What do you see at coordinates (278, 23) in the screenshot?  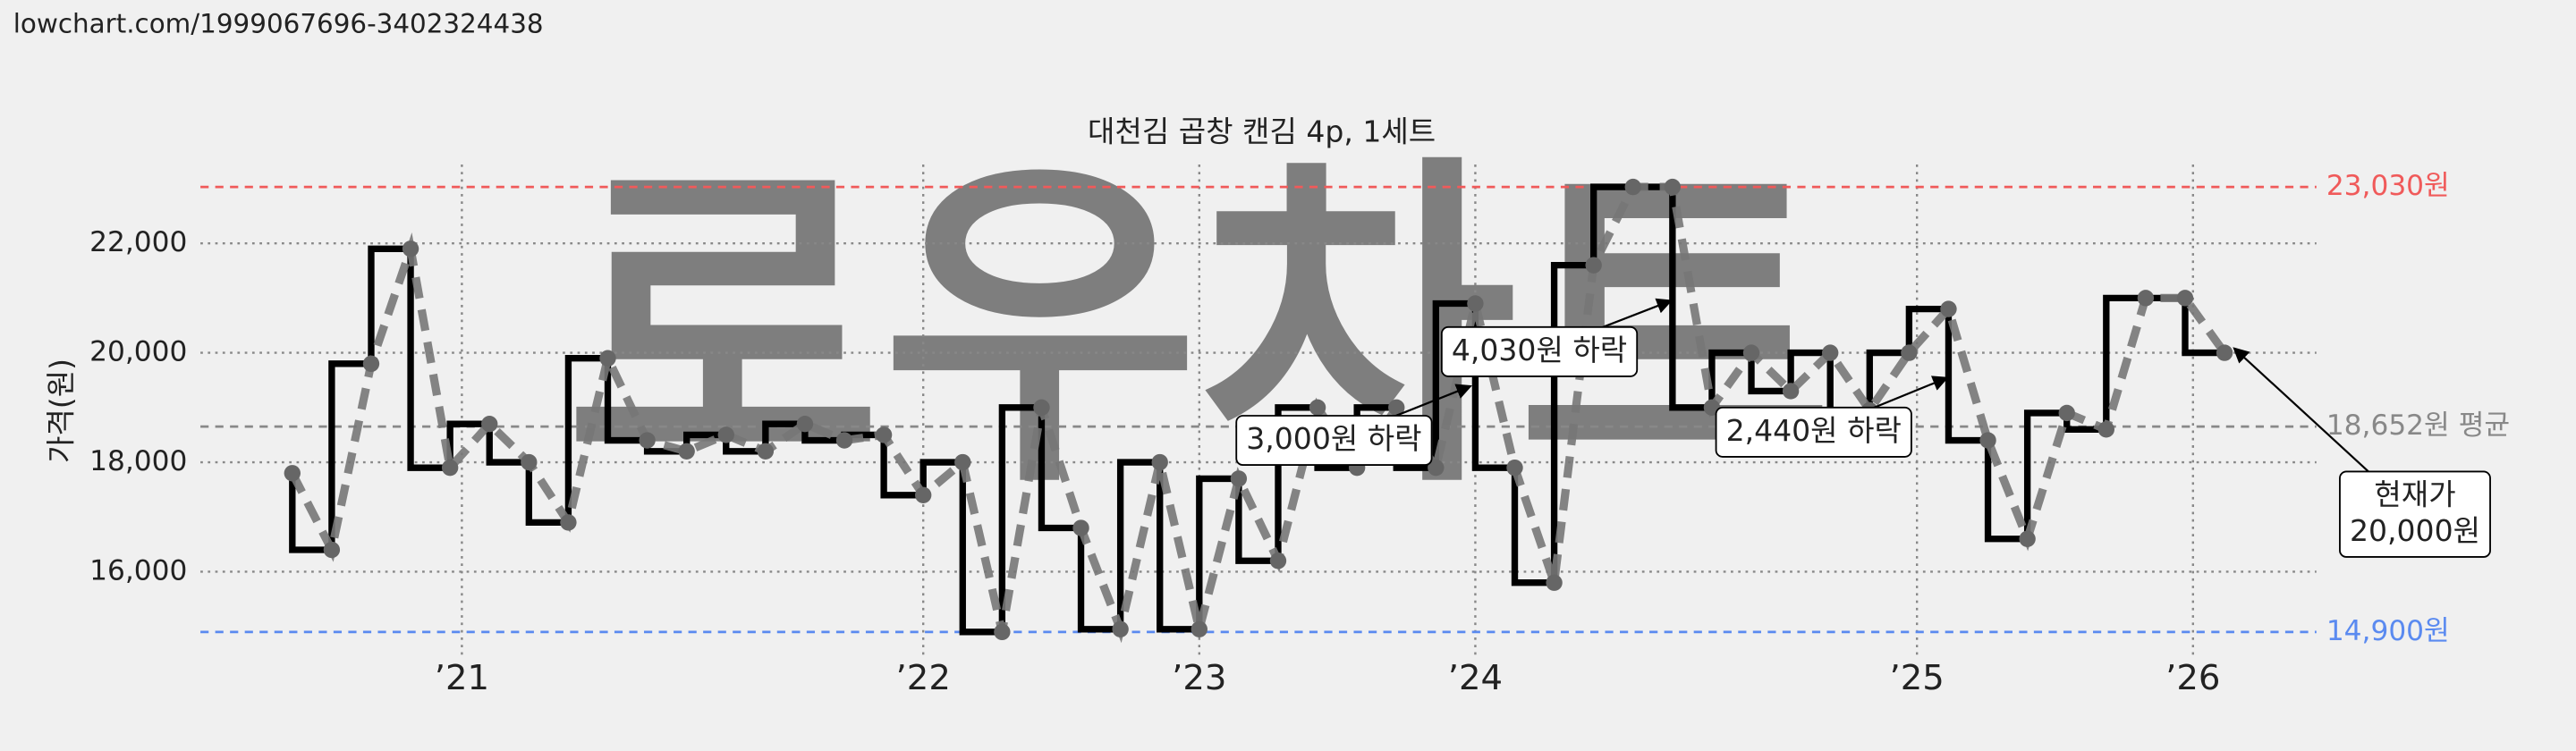 I see `source-url: lowchart.com/1999067696-3402324438` at bounding box center [278, 23].